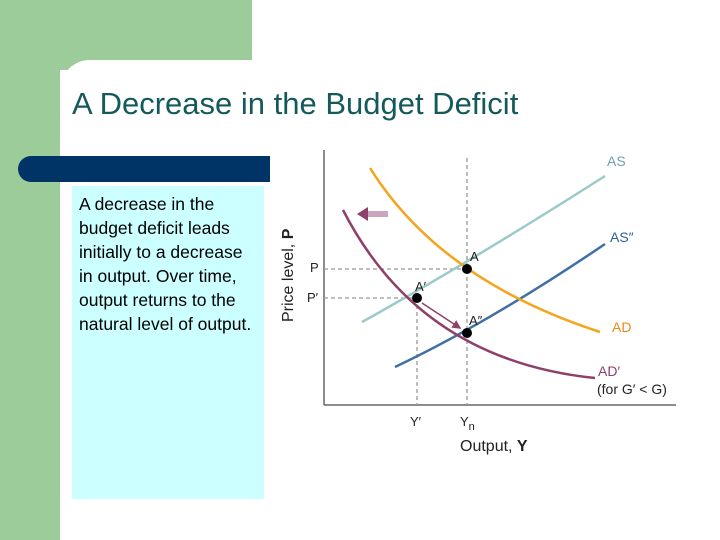  Describe the element at coordinates (441, 315) in the screenshot. I see `adjustment-arrow` at that location.